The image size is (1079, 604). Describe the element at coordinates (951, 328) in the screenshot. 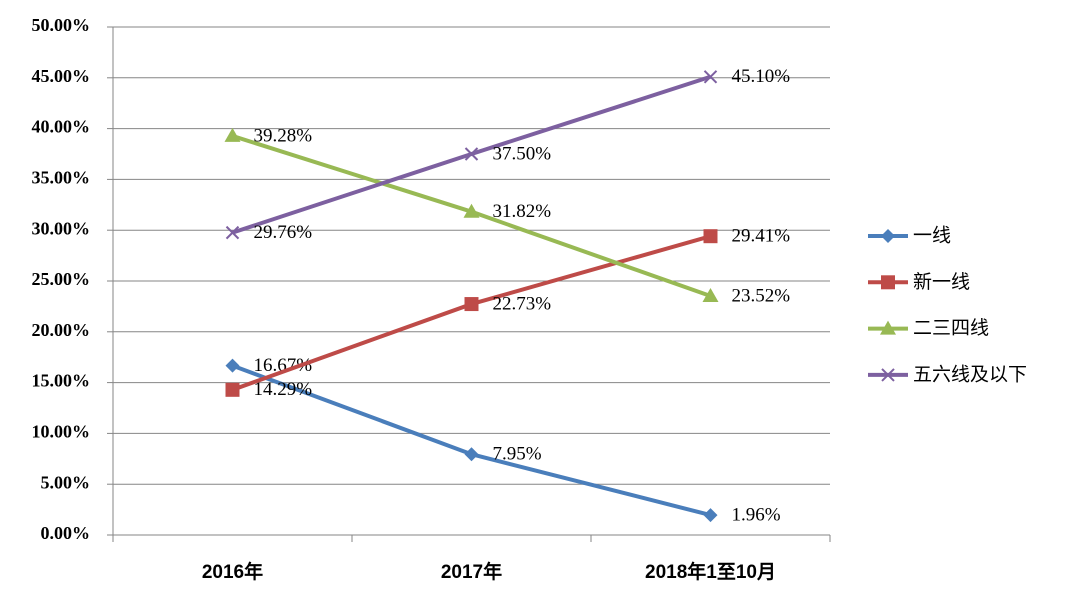

I see `legend-label: 二三四线` at that location.